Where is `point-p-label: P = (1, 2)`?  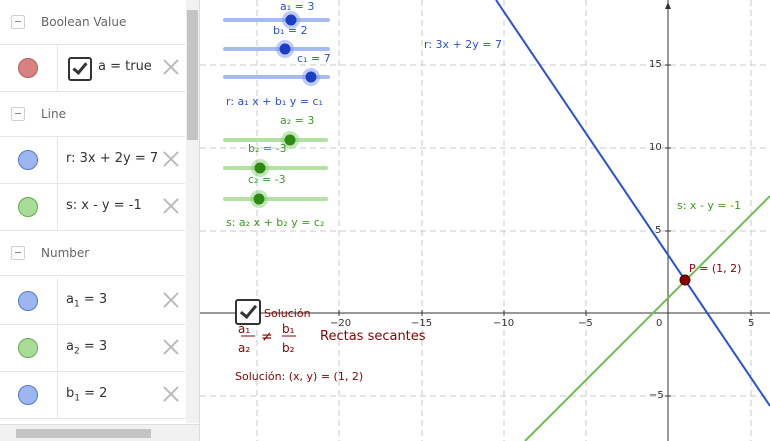
point-p-label: P = (1, 2) is located at coordinates (715, 268).